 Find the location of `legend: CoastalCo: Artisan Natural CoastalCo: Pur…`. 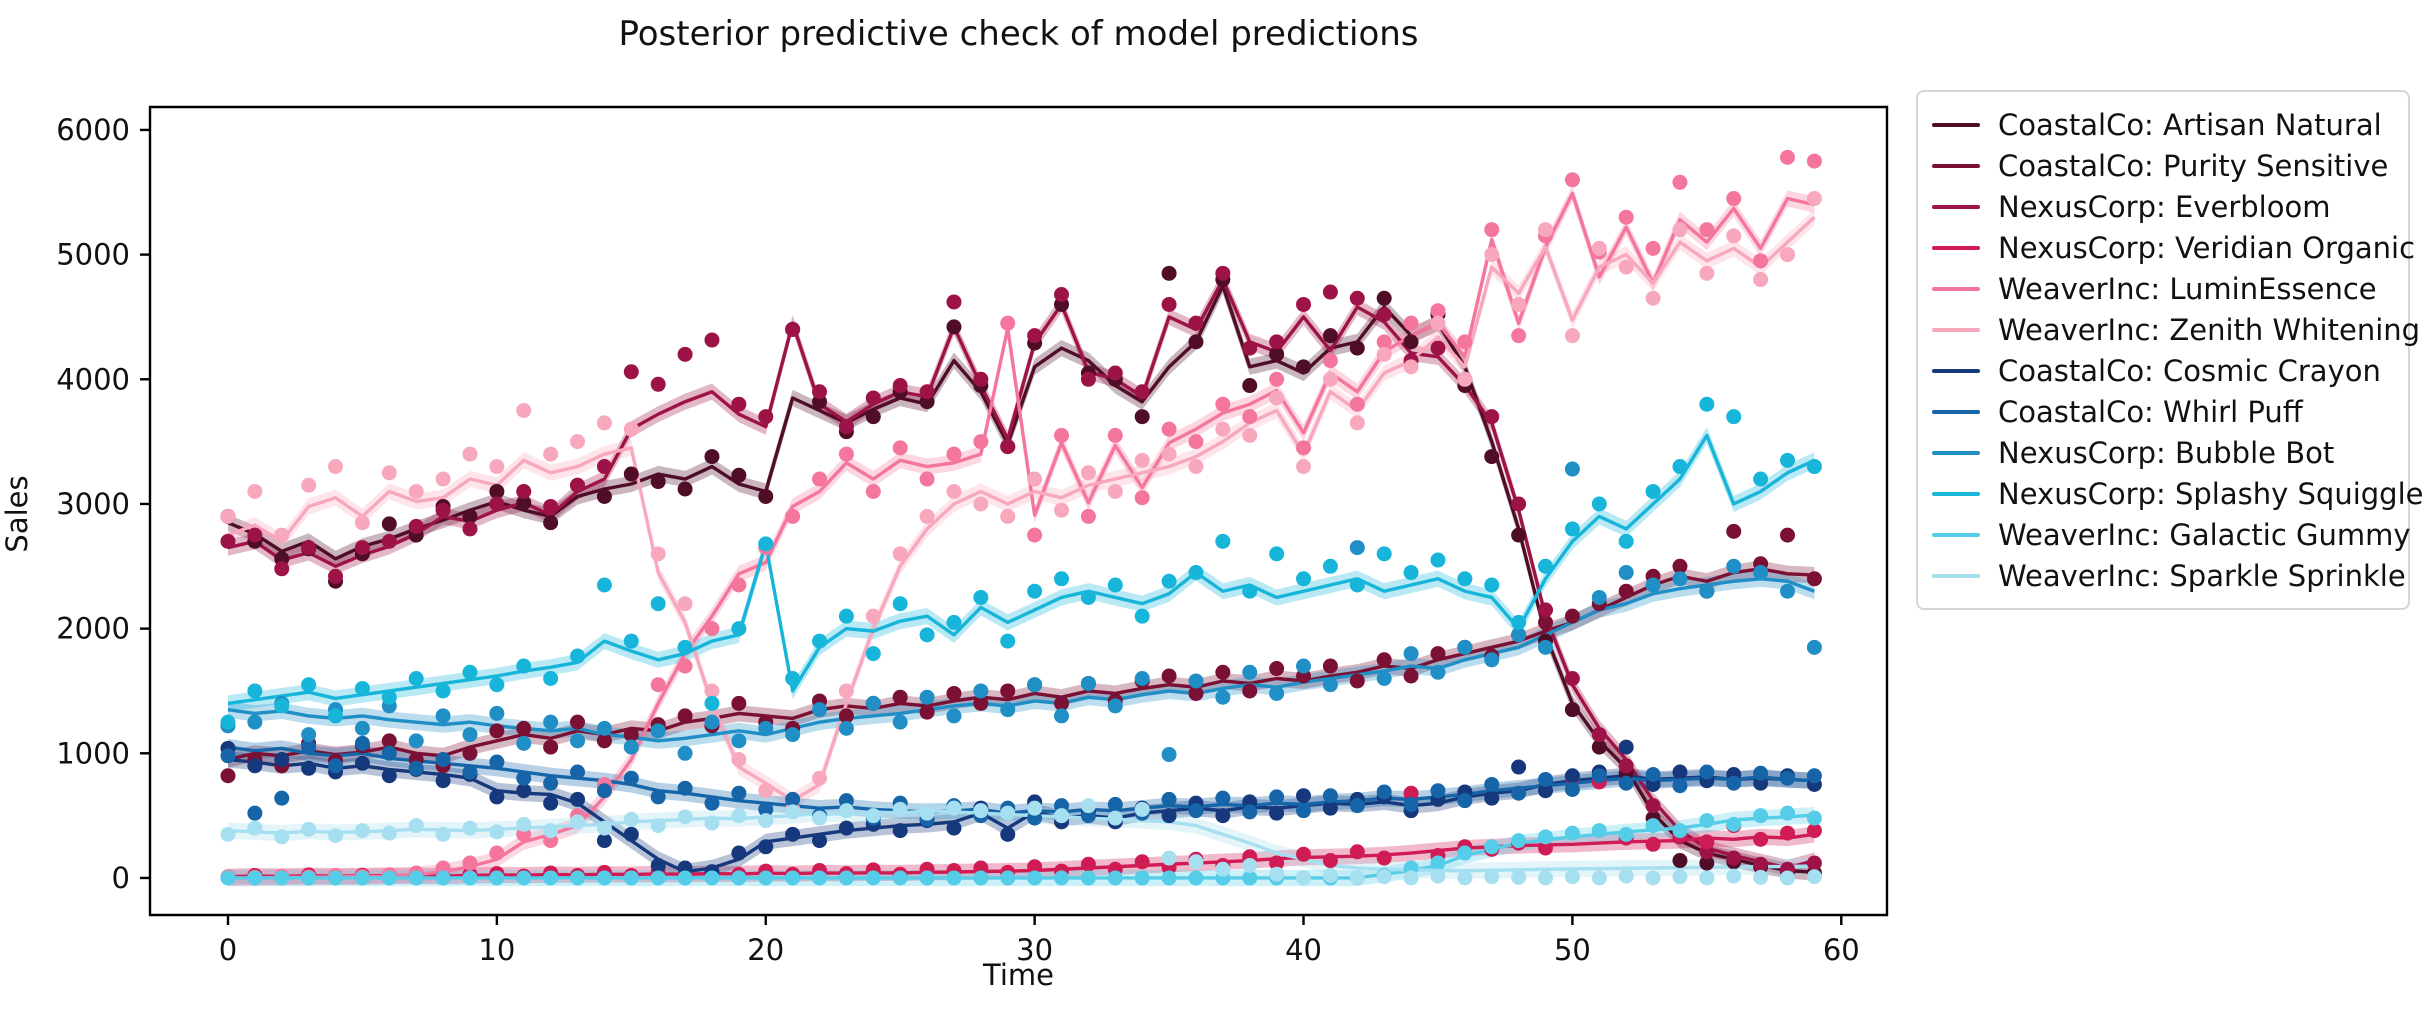

legend: CoastalCo: Artisan Natural CoastalCo: Pur… is located at coordinates (2169, 350).